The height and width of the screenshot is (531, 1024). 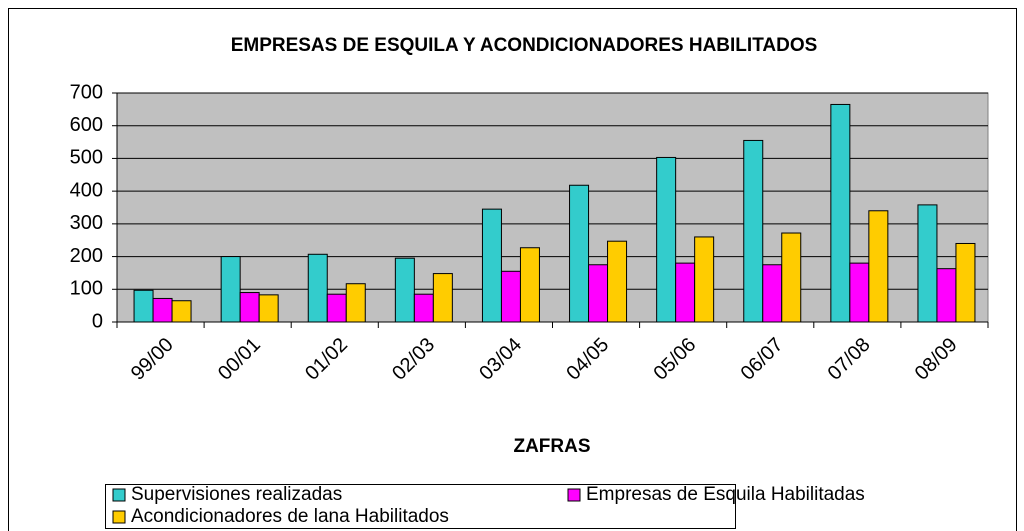 I want to click on y-tick-label: 100, so click(x=86, y=289).